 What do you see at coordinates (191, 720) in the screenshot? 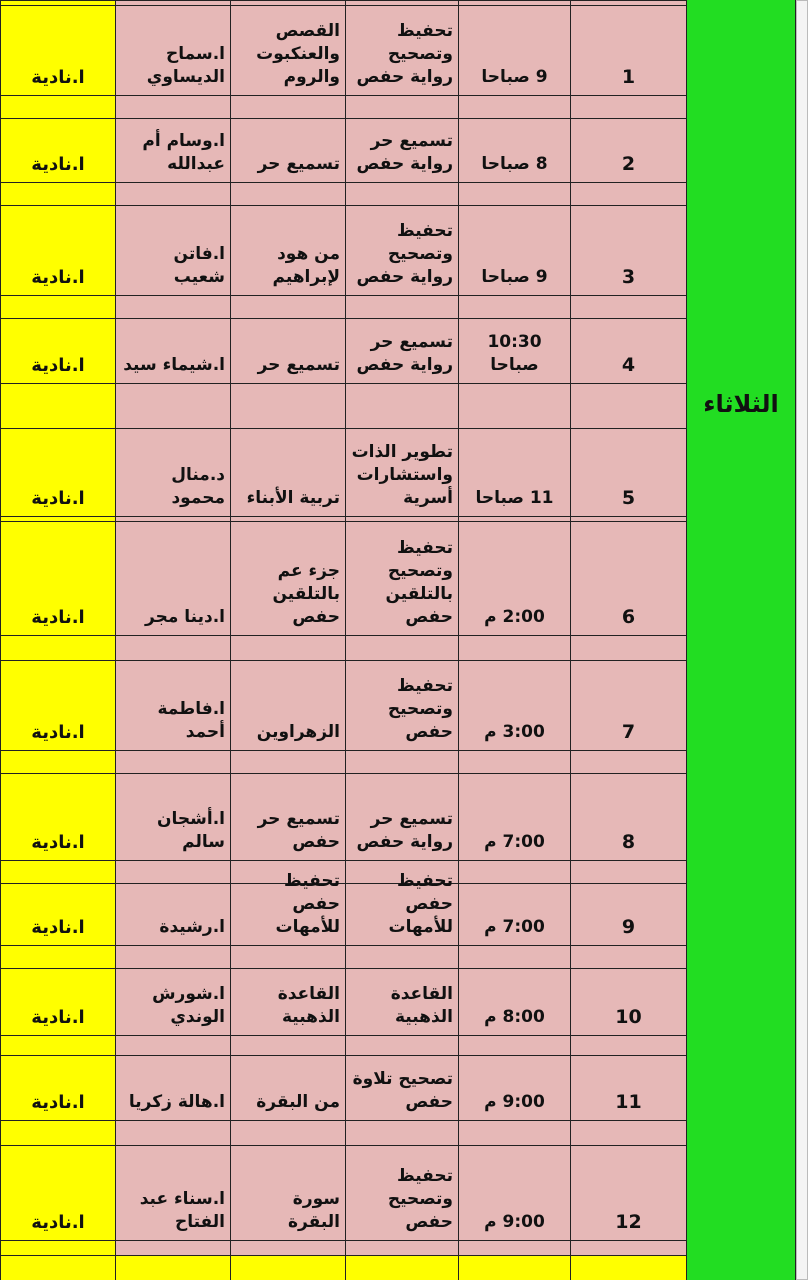
I see `teacher-cell: ا.فاطمة أحمد` at bounding box center [191, 720].